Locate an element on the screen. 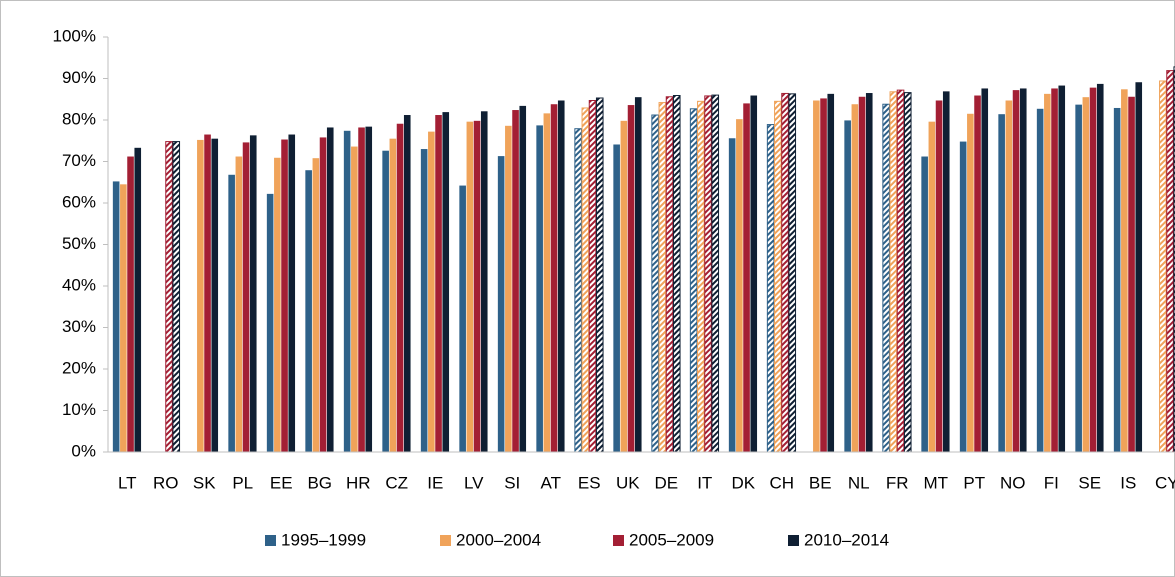 The image size is (1175, 577). x-tick-label: HR is located at coordinates (358, 482).